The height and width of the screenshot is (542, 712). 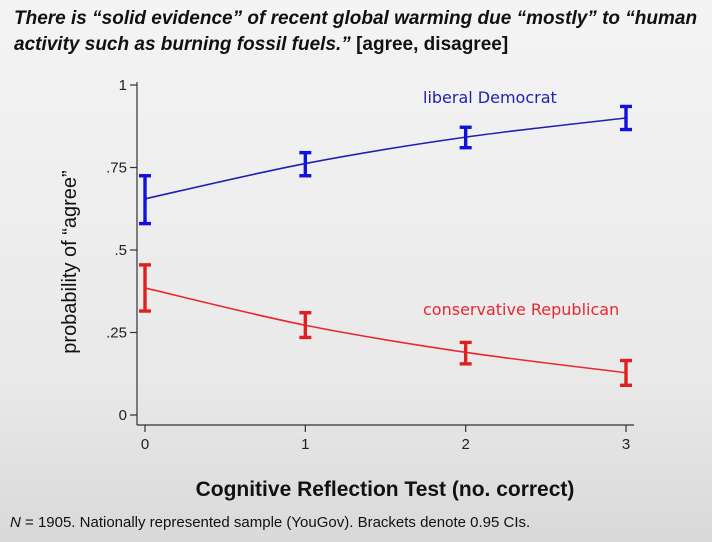 What do you see at coordinates (116, 168) in the screenshot?
I see `y-tick-label: .75` at bounding box center [116, 168].